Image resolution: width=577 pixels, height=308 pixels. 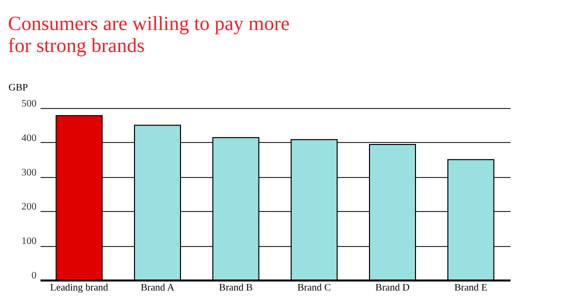 What do you see at coordinates (29, 207) in the screenshot?
I see `y-tick-label: 200` at bounding box center [29, 207].